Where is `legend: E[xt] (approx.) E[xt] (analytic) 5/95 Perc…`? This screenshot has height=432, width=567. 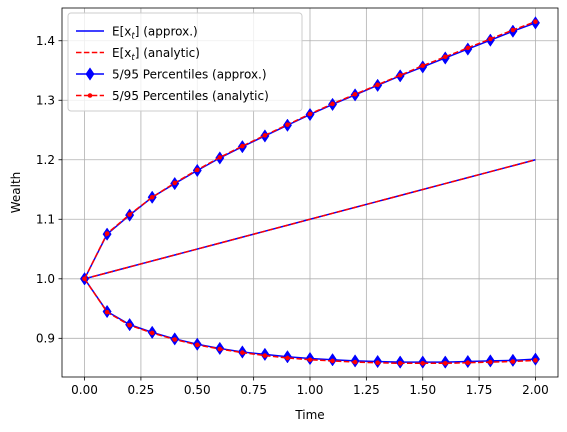
legend: E[xt] (approx.) E[xt] (analytic) 5/95 Perc… is located at coordinates (185, 62).